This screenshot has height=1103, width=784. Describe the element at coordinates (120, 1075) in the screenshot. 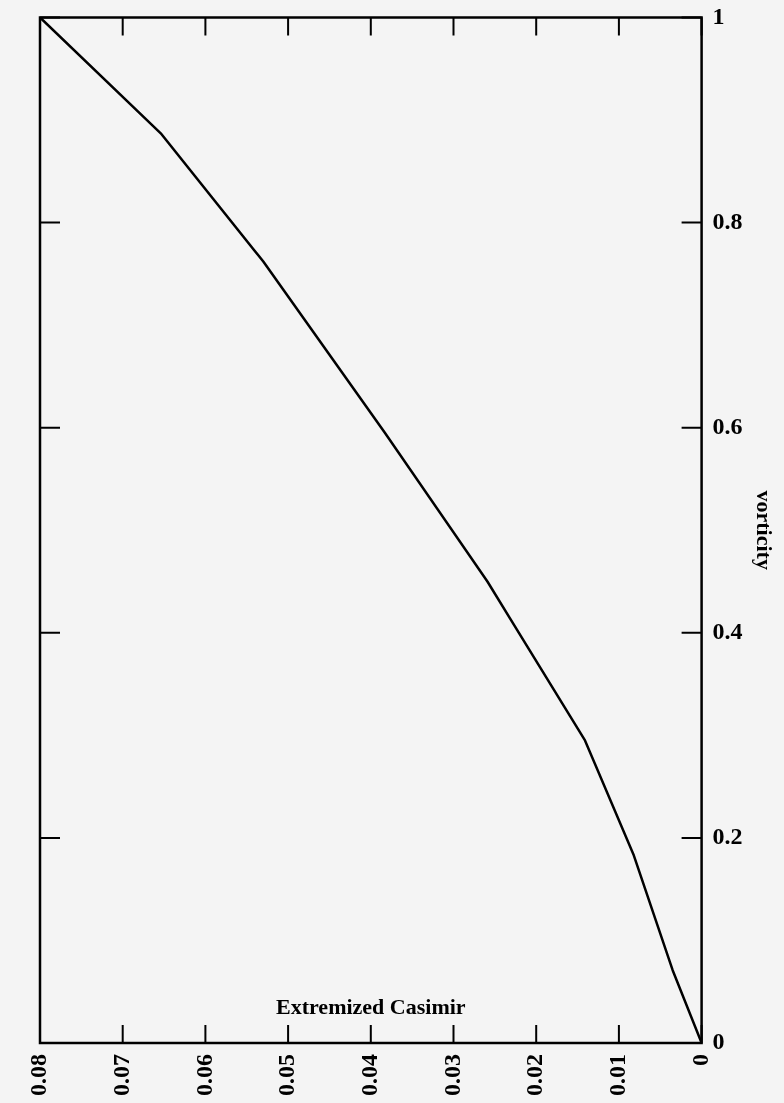

I see `x-tick-label: 0.07` at that location.